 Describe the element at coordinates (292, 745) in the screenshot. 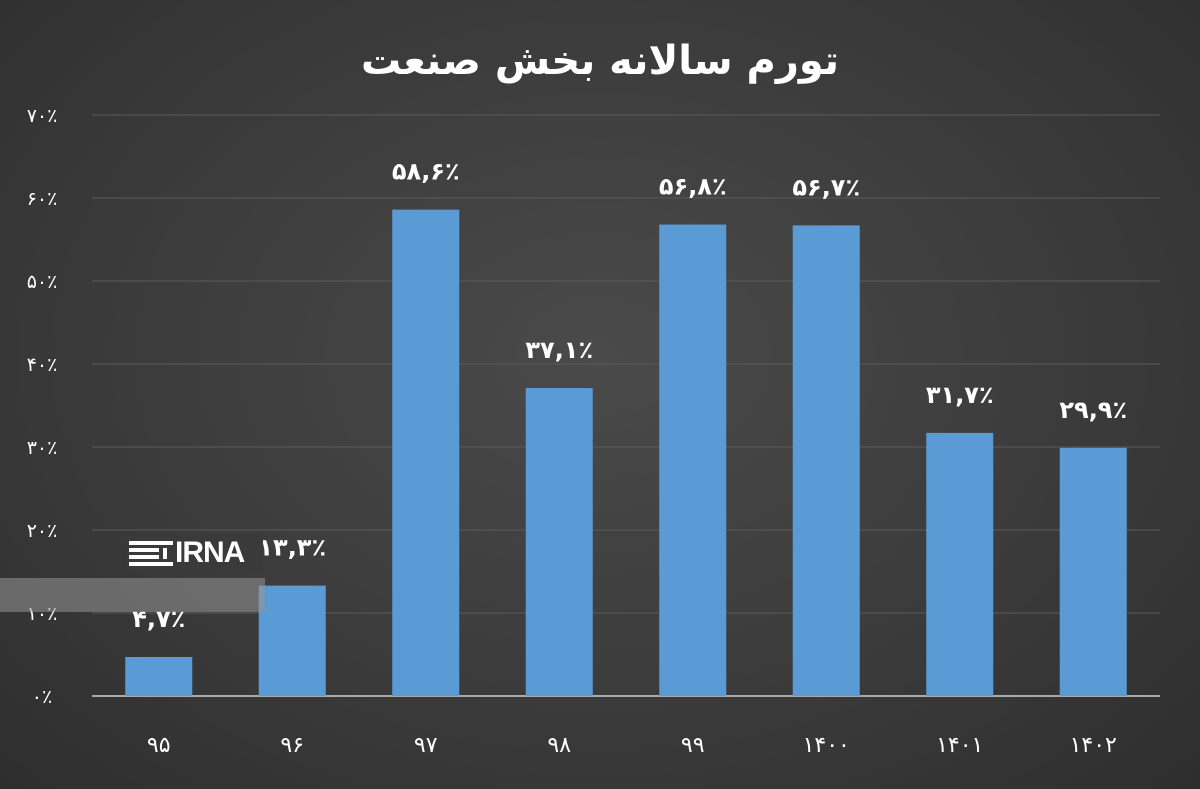

I see `x-tick-label: ۹۶` at that location.